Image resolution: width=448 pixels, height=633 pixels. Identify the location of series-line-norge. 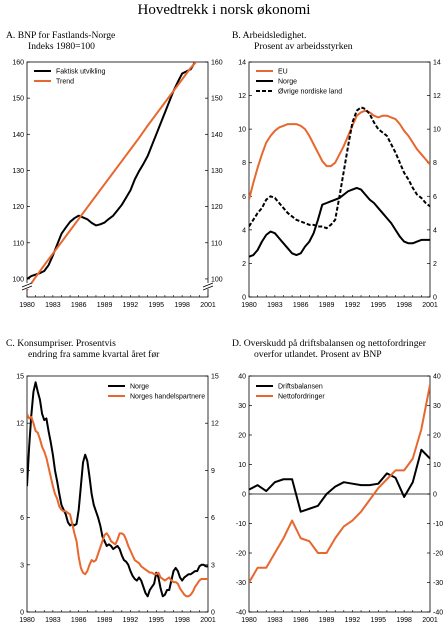
(117, 489).